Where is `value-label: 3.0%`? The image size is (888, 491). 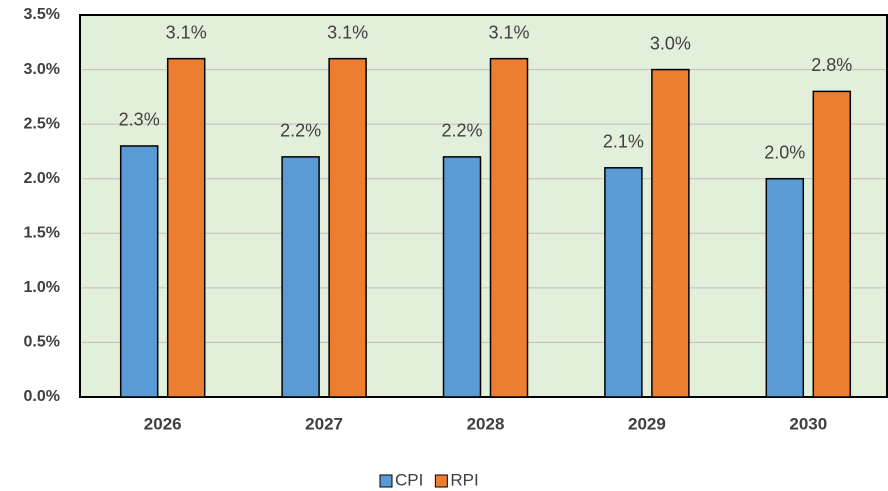
value-label: 3.0% is located at coordinates (670, 43).